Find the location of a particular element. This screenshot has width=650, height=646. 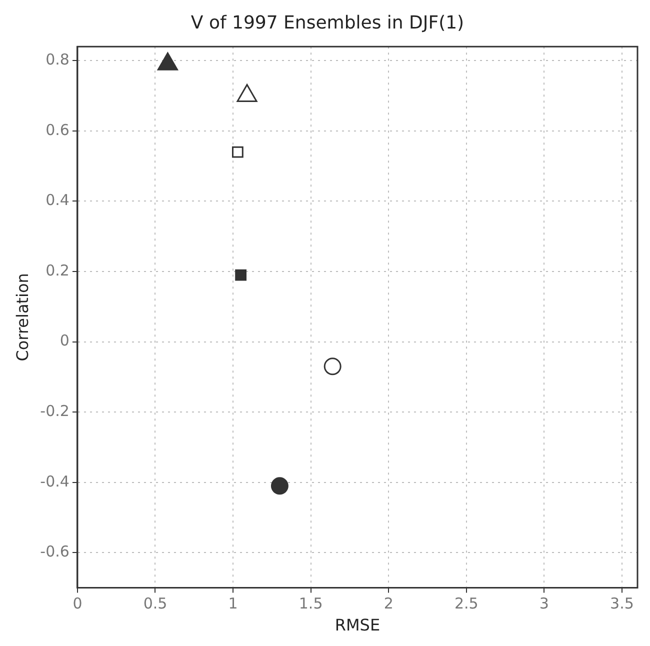

x-tick-label: 3 is located at coordinates (544, 603).